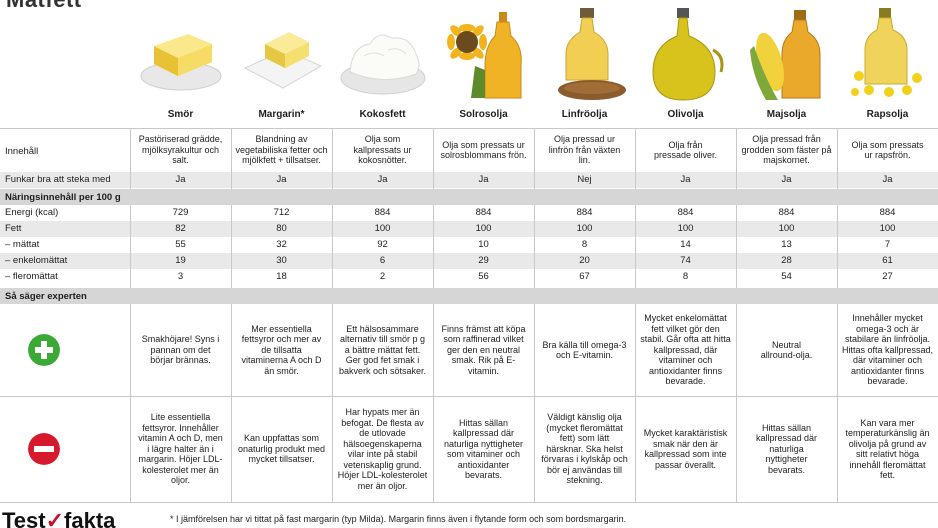 This screenshot has height=528, width=938. Describe the element at coordinates (180, 212) in the screenshot. I see `cell-value: 729` at that location.